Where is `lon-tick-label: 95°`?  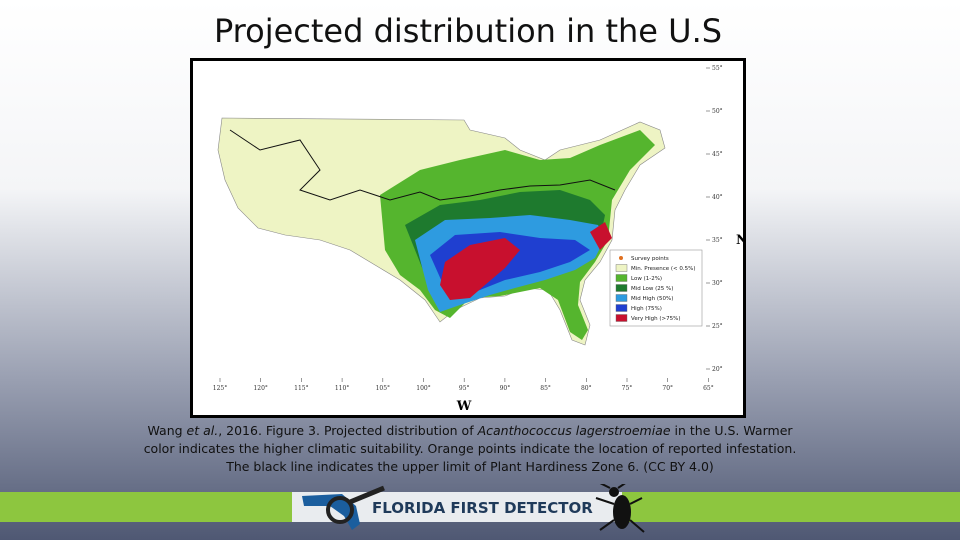
lon-tick-label: 95° is located at coordinates (464, 388).